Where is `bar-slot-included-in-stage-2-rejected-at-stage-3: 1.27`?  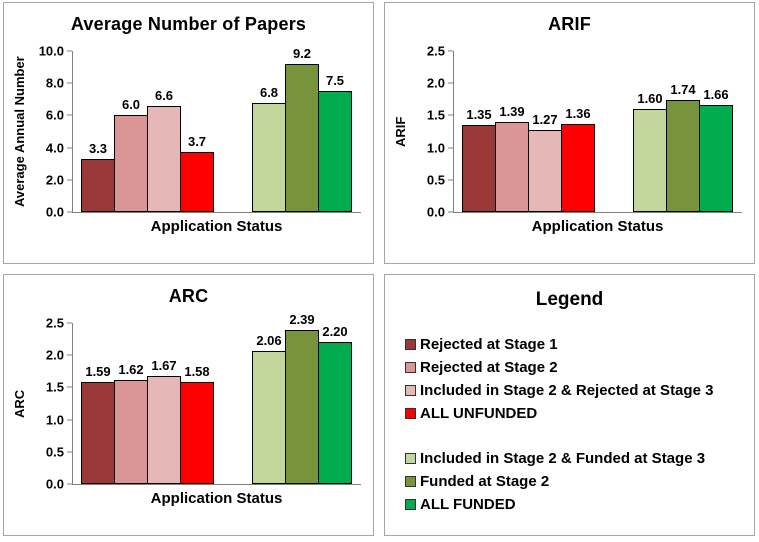 bar-slot-included-in-stage-2-rejected-at-stage-3: 1.27 is located at coordinates (545, 131).